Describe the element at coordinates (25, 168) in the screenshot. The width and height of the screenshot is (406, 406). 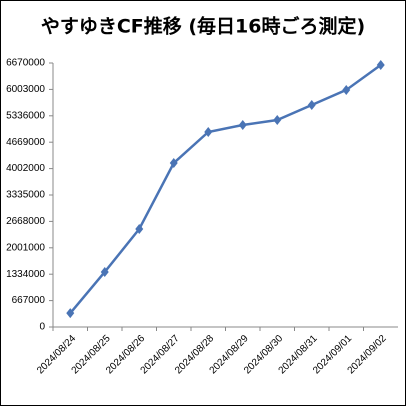
I see `y-tick-label: 4002000` at that location.